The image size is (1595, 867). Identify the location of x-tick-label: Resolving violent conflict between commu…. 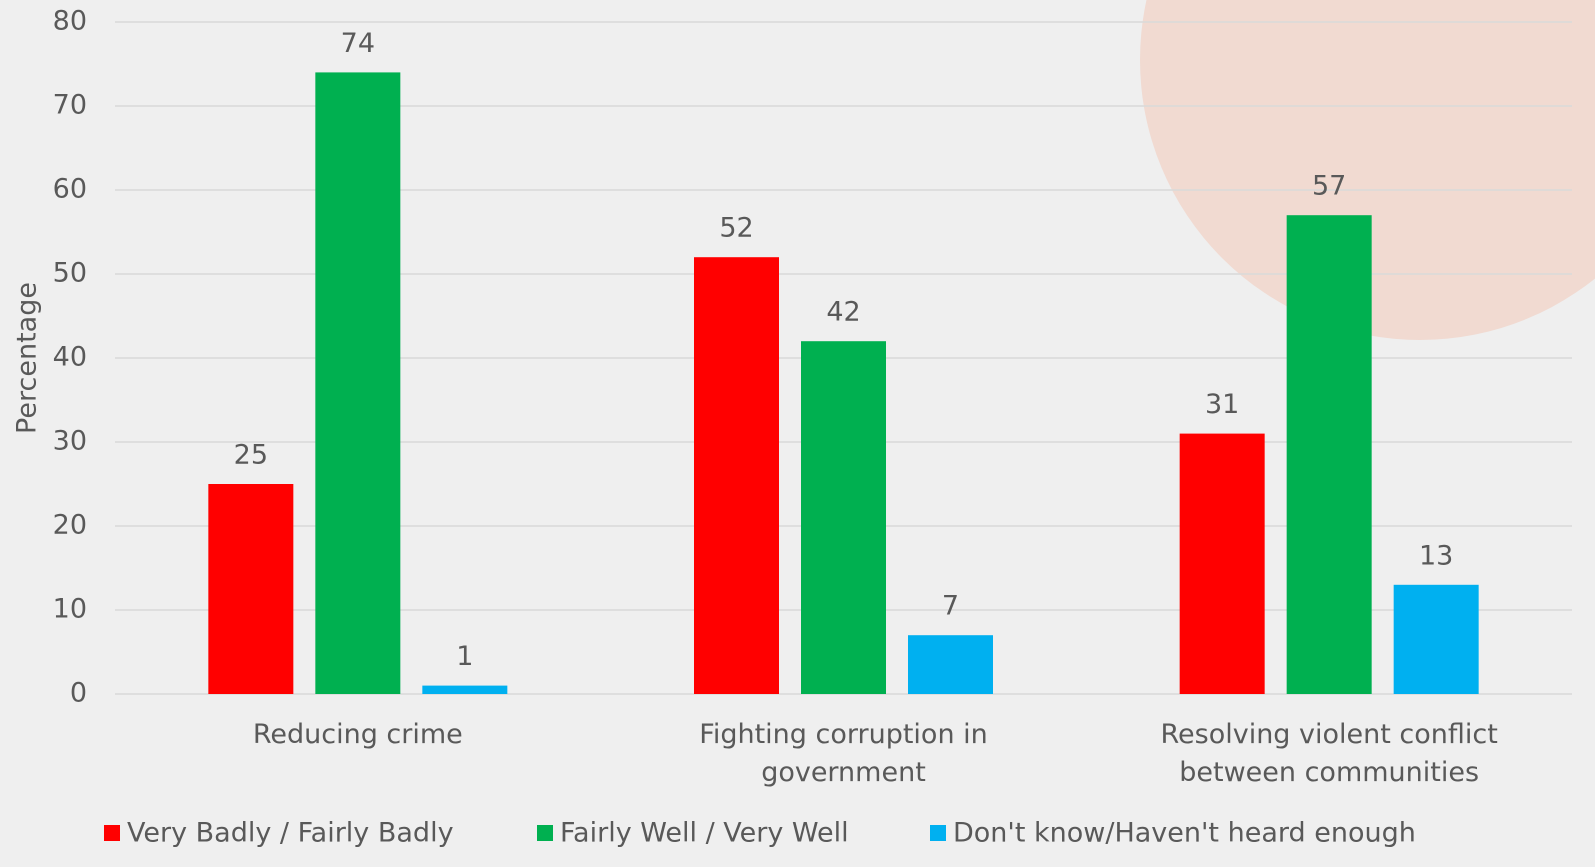
(1329, 753).